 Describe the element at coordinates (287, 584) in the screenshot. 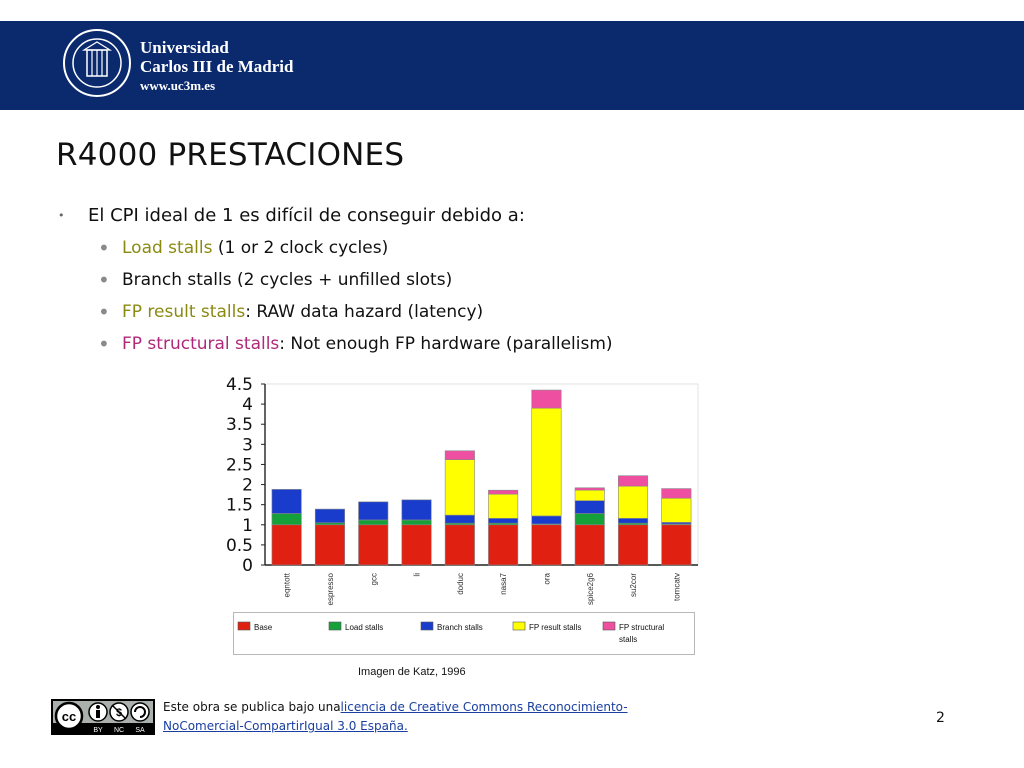

I see `x-tick-label: eqntott` at that location.